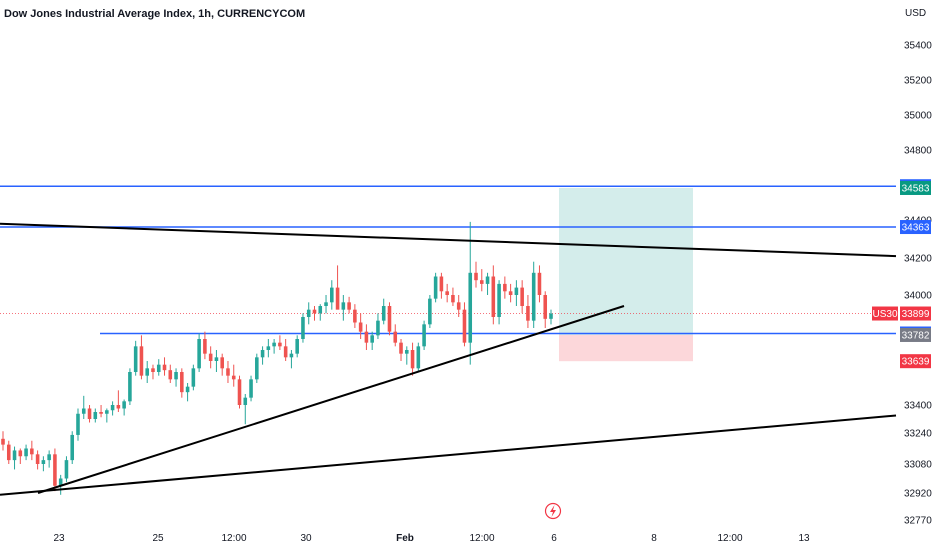 This screenshot has width=932, height=555. I want to click on x-tick-label: 13, so click(804, 538).